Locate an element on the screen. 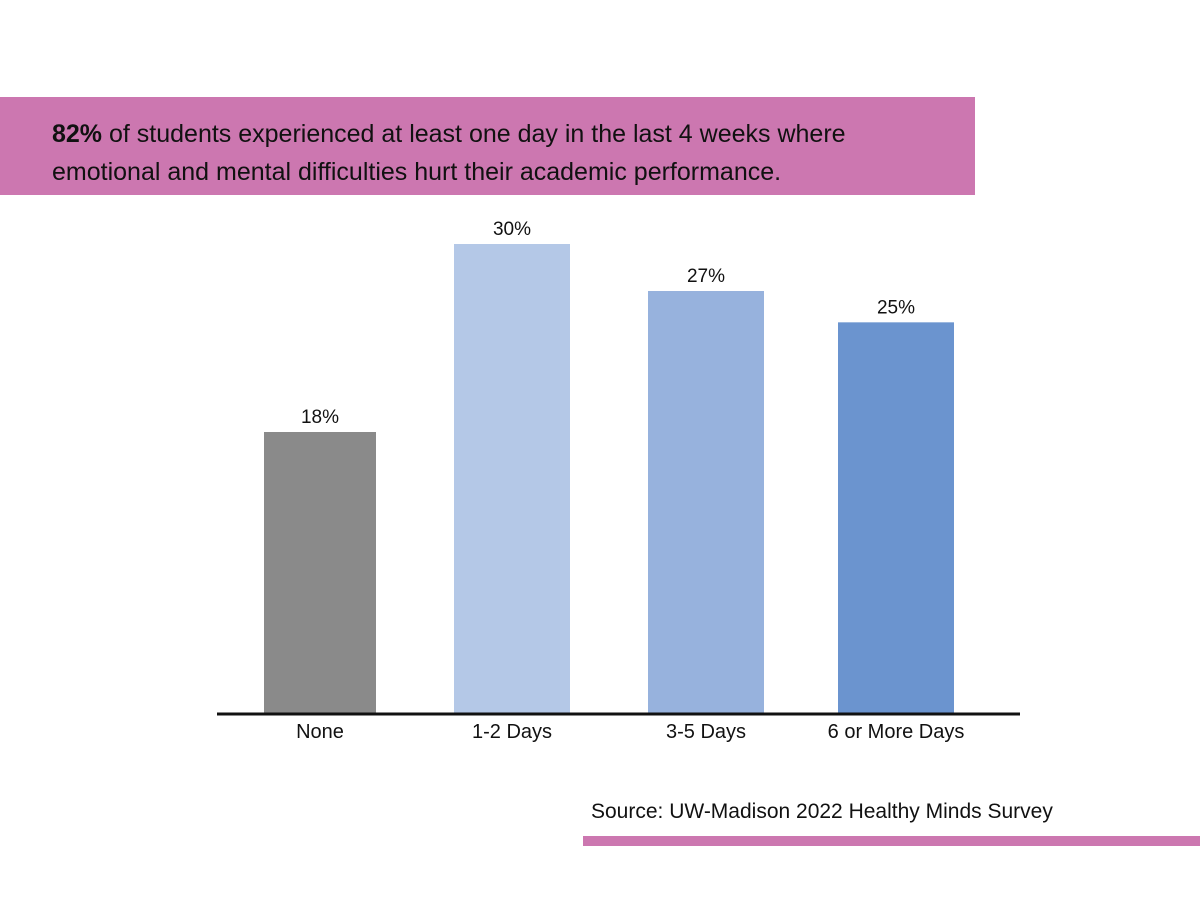 The image size is (1200, 900). data-label: 30% is located at coordinates (512, 229).